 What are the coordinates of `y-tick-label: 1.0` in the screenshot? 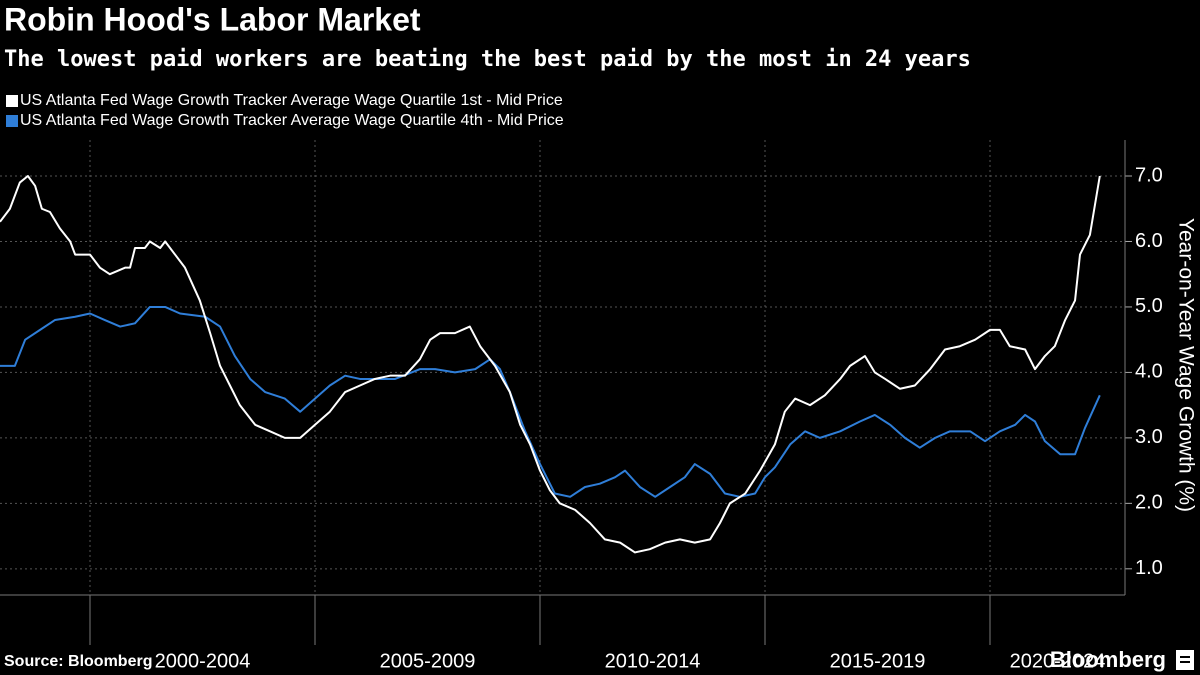 It's located at (1149, 568).